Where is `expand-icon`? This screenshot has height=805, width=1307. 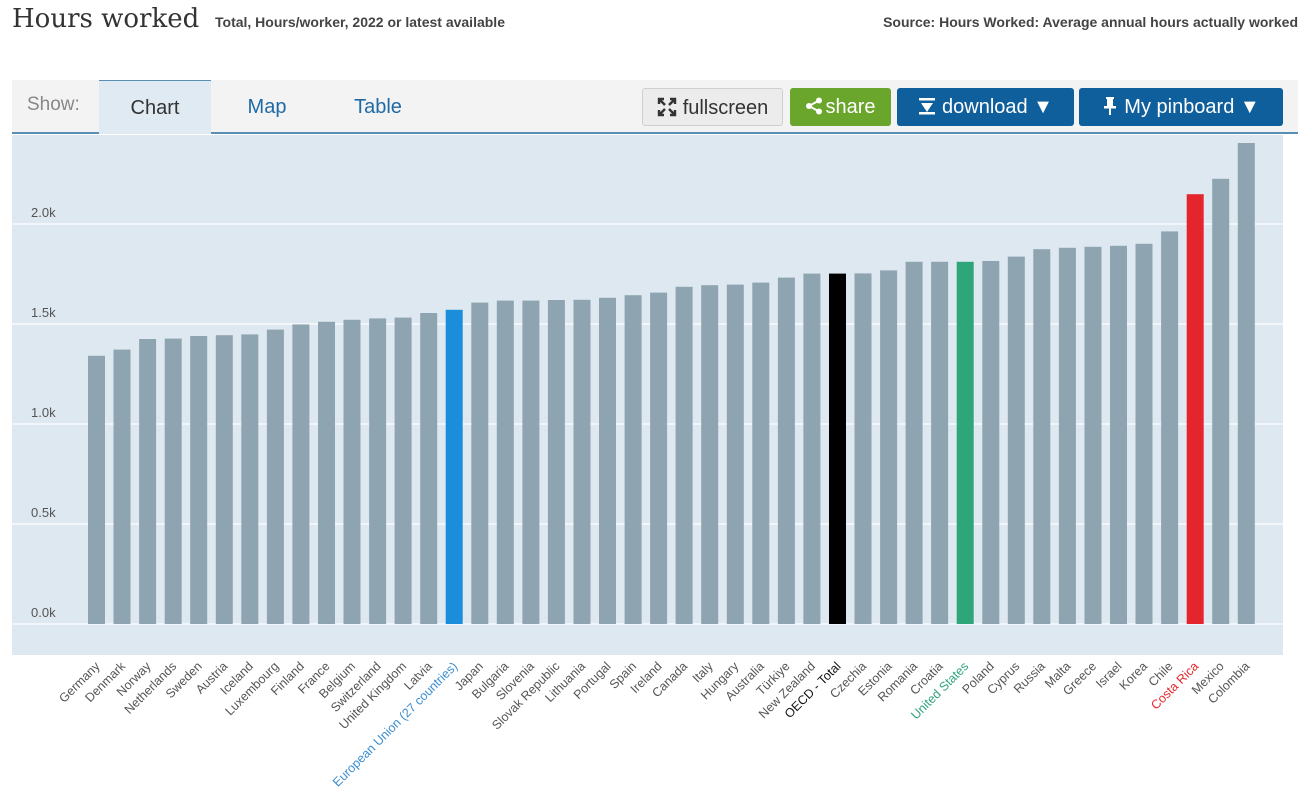
expand-icon is located at coordinates (667, 108).